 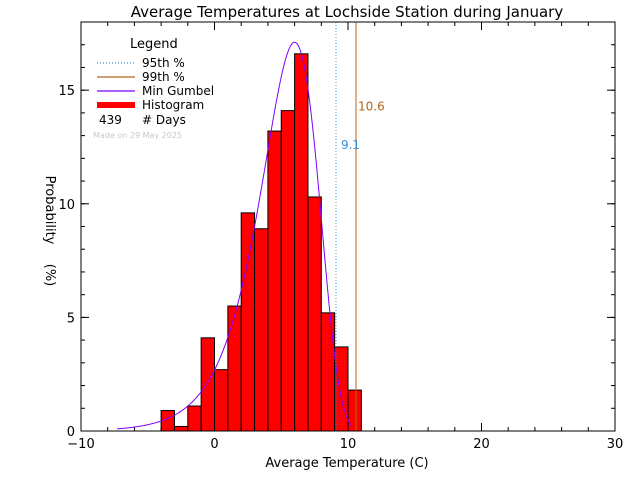 I want to click on legend-title: Legend, so click(x=154, y=44).